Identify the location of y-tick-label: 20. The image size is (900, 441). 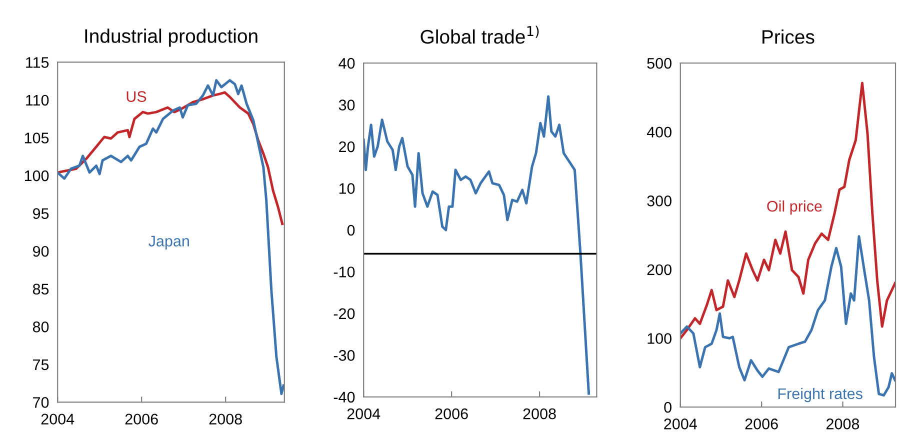
(347, 146).